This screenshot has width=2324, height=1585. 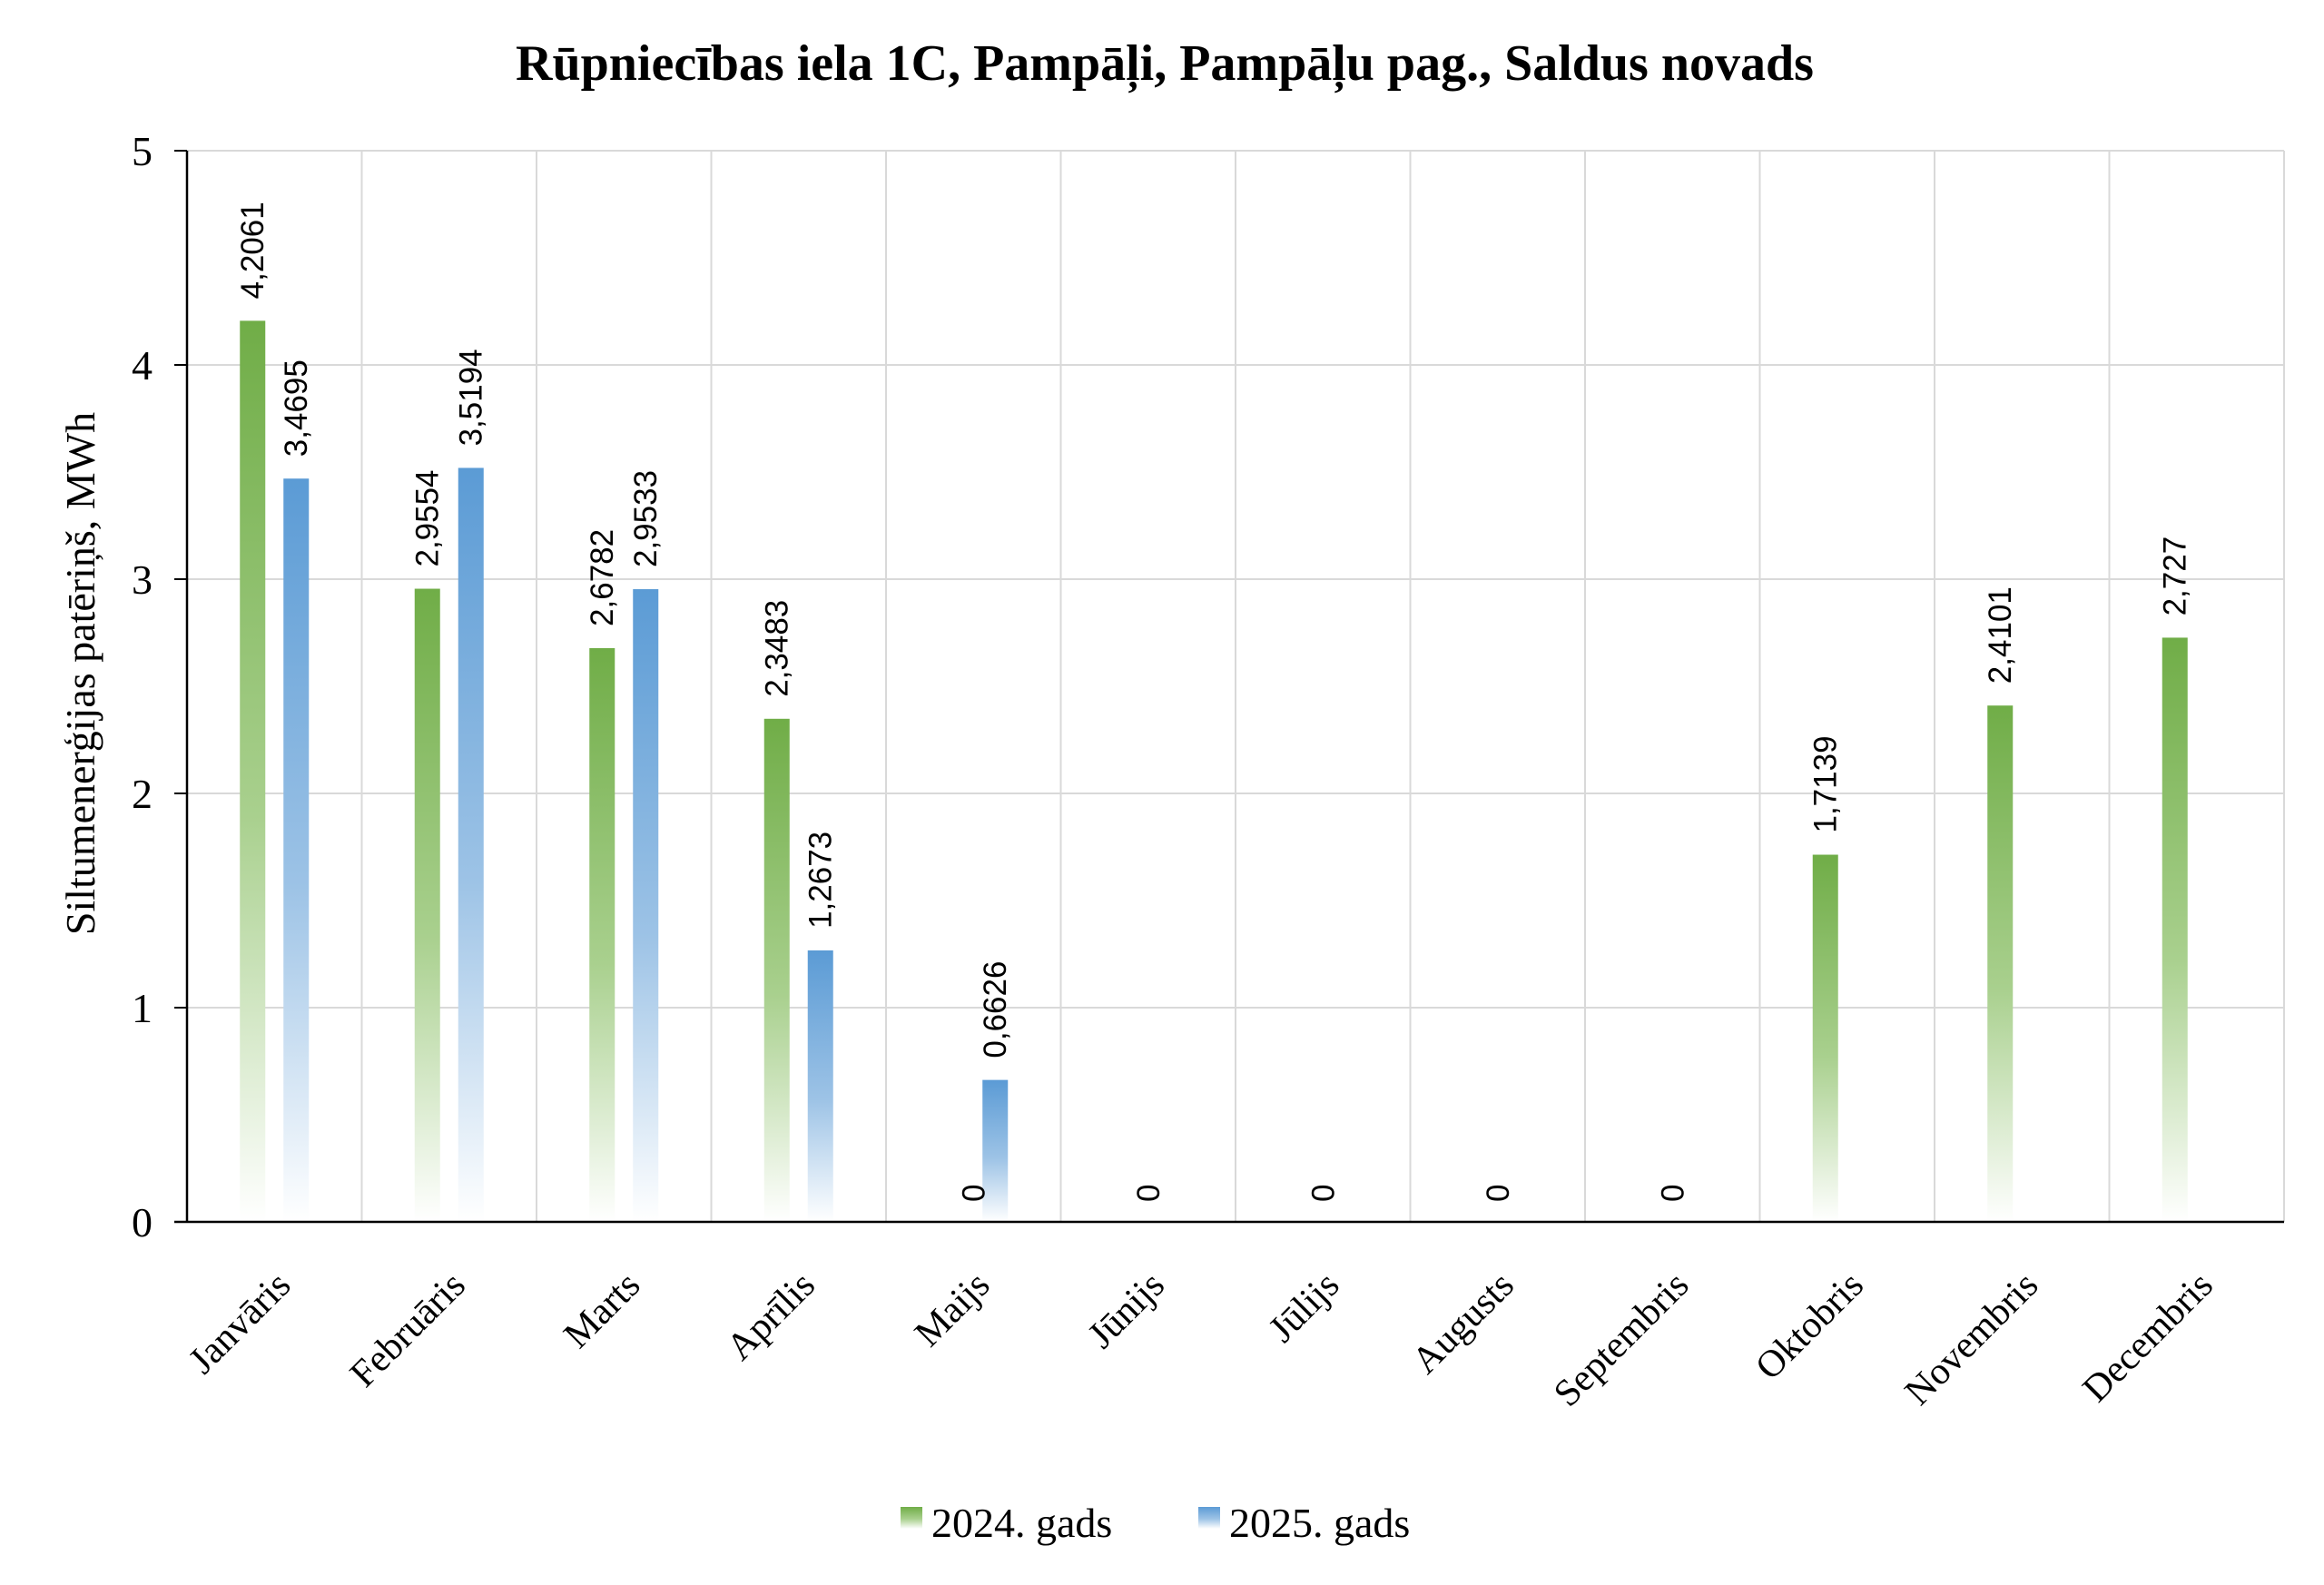 What do you see at coordinates (2175, 577) in the screenshot?
I see `data-label: 2,727` at bounding box center [2175, 577].